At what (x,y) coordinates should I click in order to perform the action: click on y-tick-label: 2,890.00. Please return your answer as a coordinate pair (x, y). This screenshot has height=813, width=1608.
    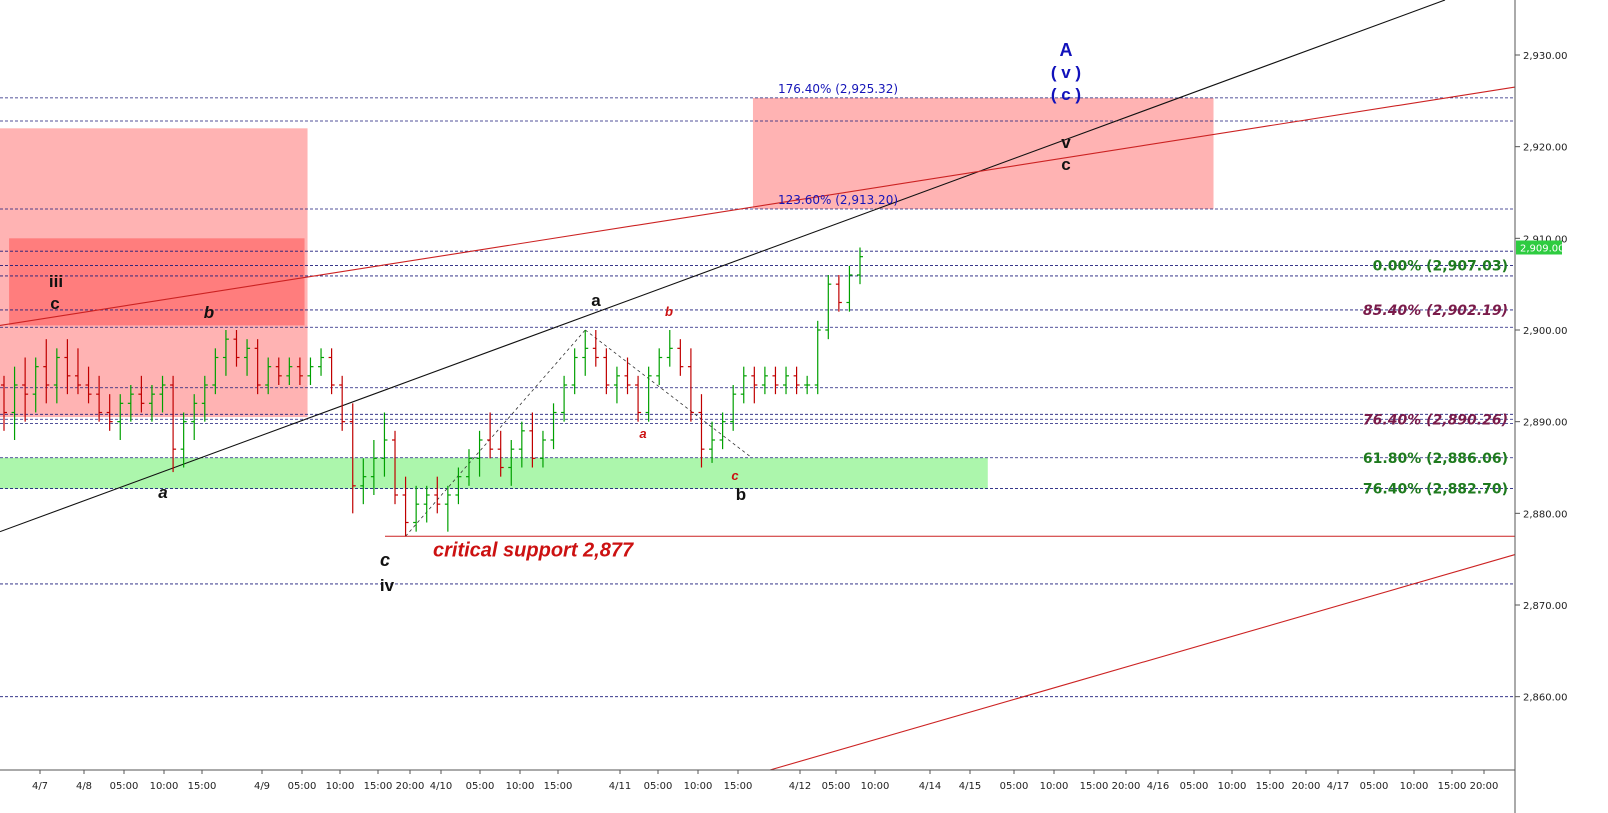
    Looking at the image, I should click on (1545, 423).